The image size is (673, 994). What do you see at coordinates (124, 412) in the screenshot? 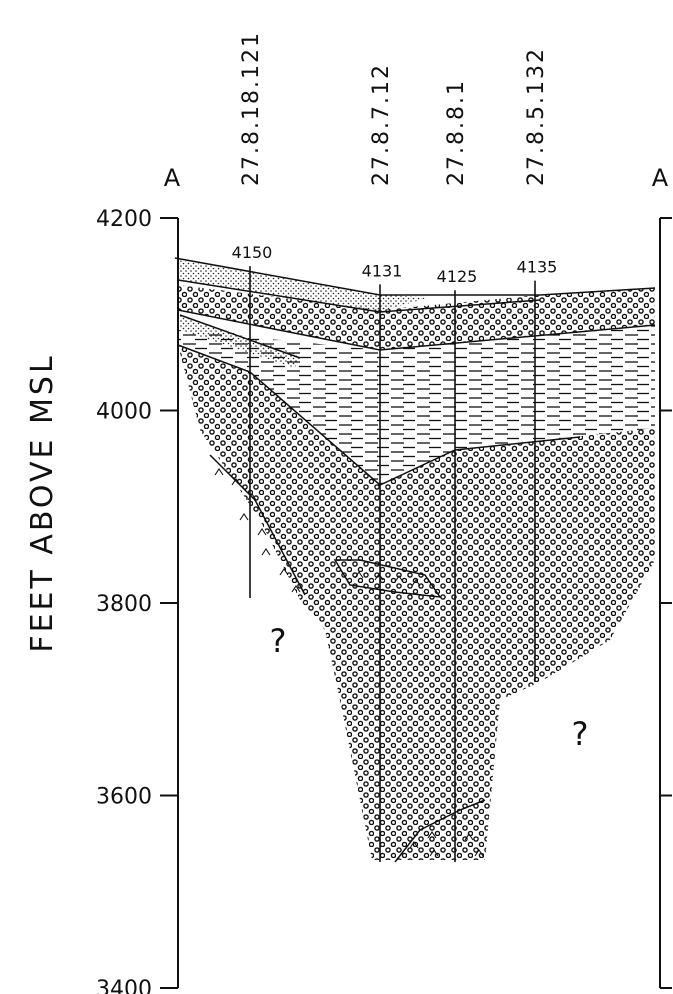
I see `y-tick-label: 4000` at bounding box center [124, 412].